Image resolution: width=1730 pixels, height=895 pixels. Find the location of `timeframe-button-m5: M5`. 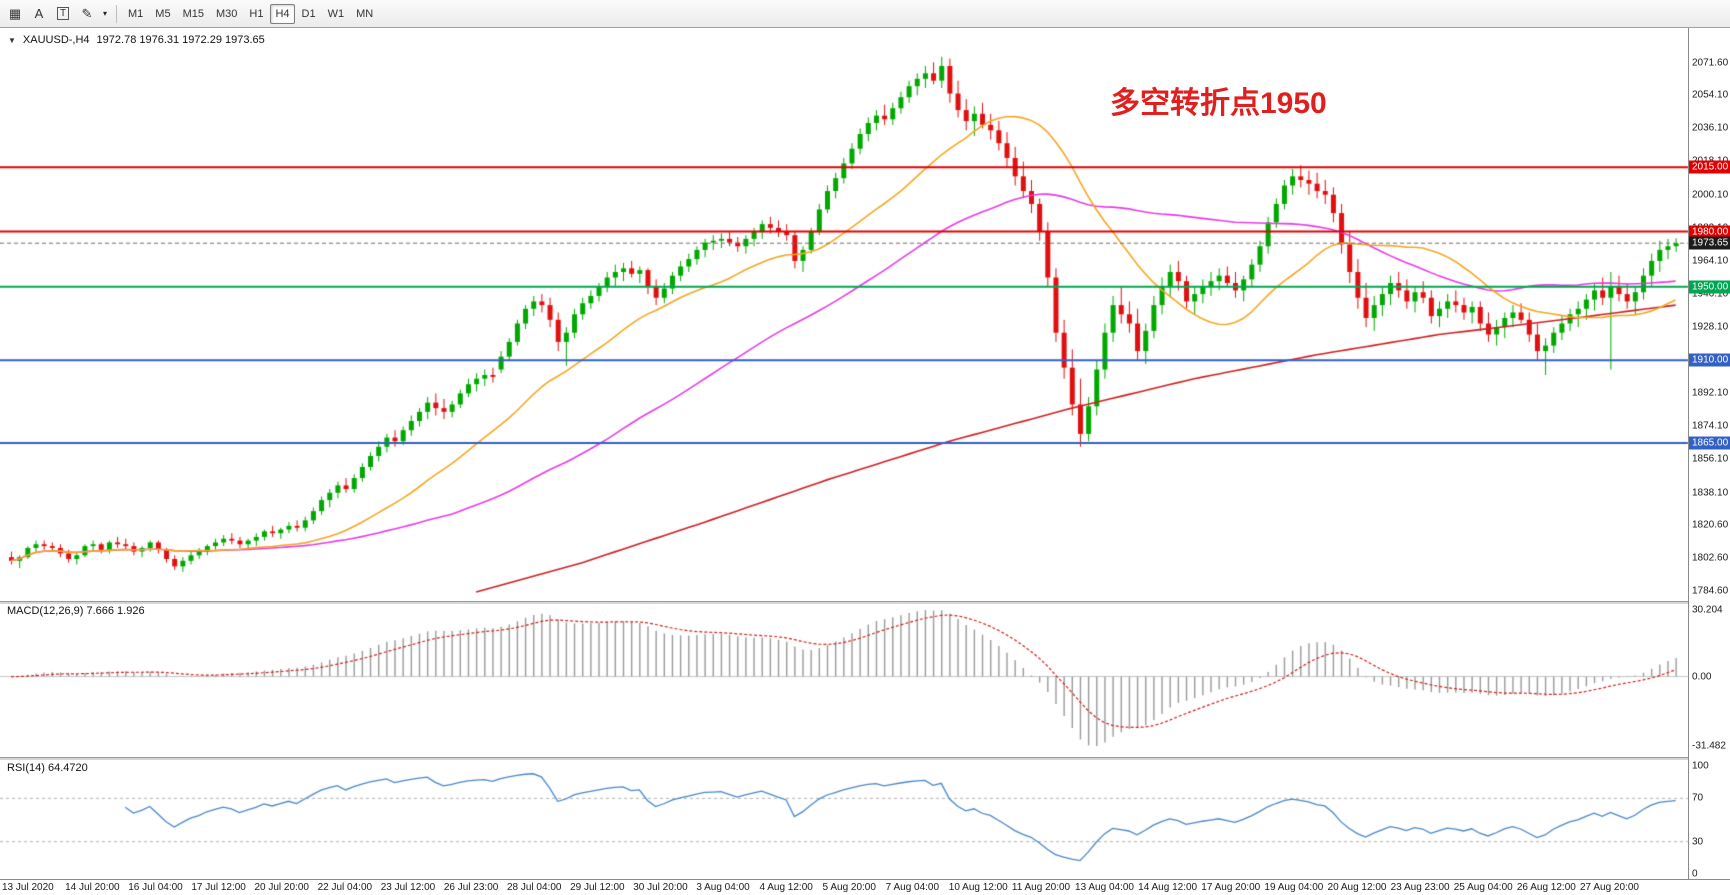

timeframe-button-m5: M5 is located at coordinates (163, 13).